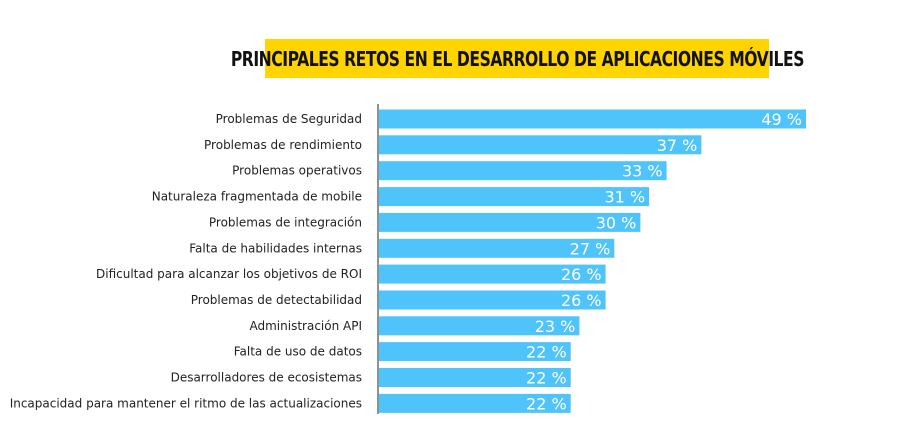  Describe the element at coordinates (642, 171) in the screenshot. I see `data-label: 33 %` at that location.